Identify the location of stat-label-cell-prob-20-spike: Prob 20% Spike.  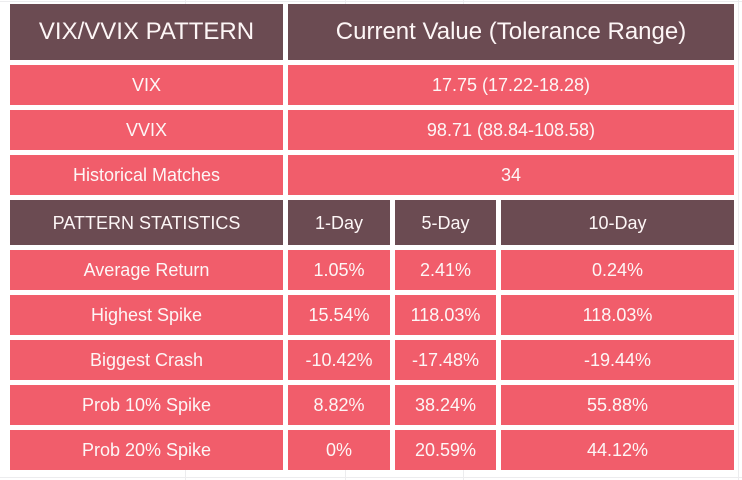
(146, 450).